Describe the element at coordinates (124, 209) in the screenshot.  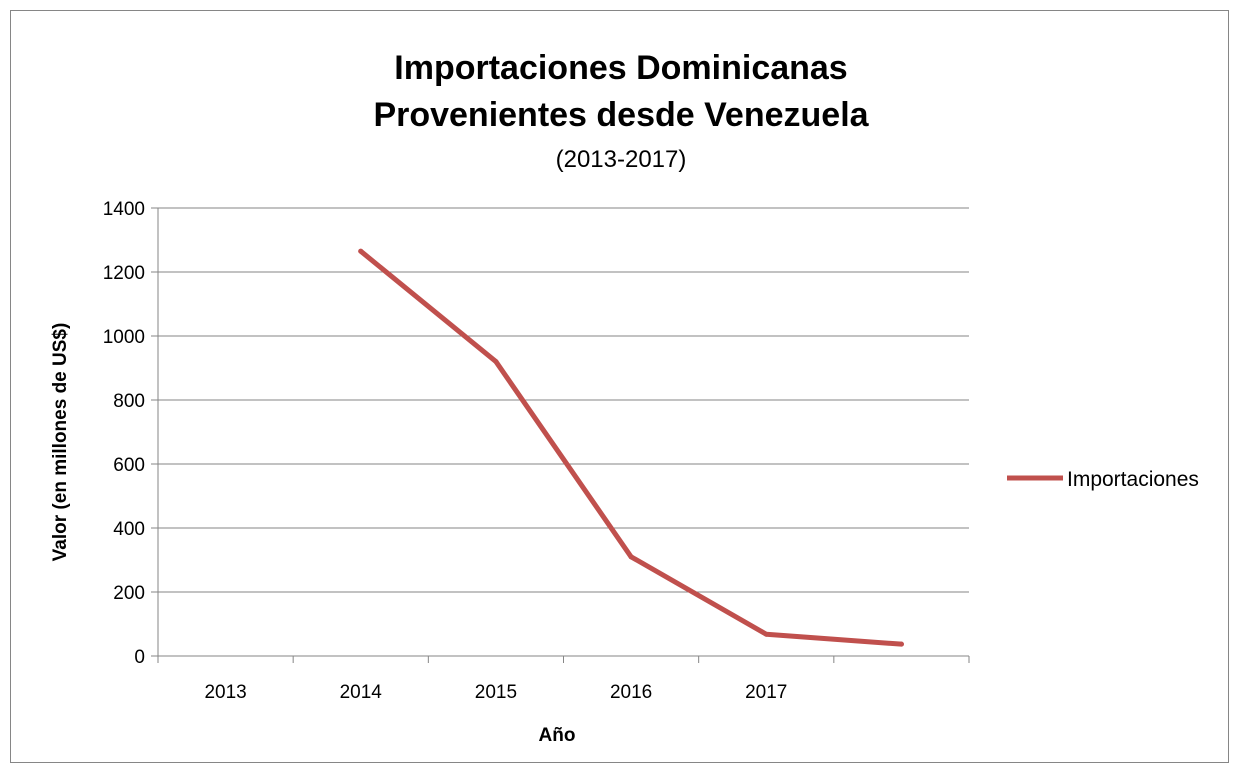
I see `y-tick-label: 1400` at that location.